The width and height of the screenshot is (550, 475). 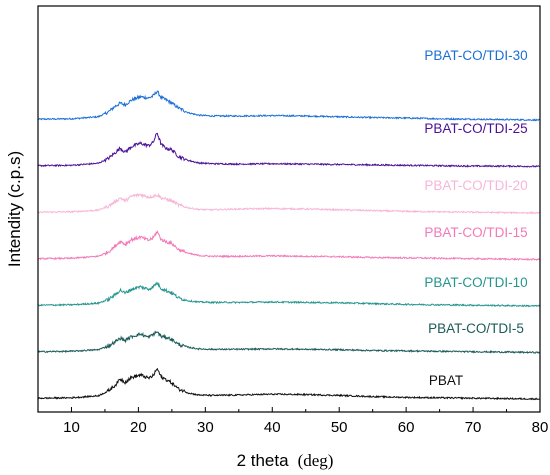 I want to click on x-tick-label: 60, so click(x=406, y=427).